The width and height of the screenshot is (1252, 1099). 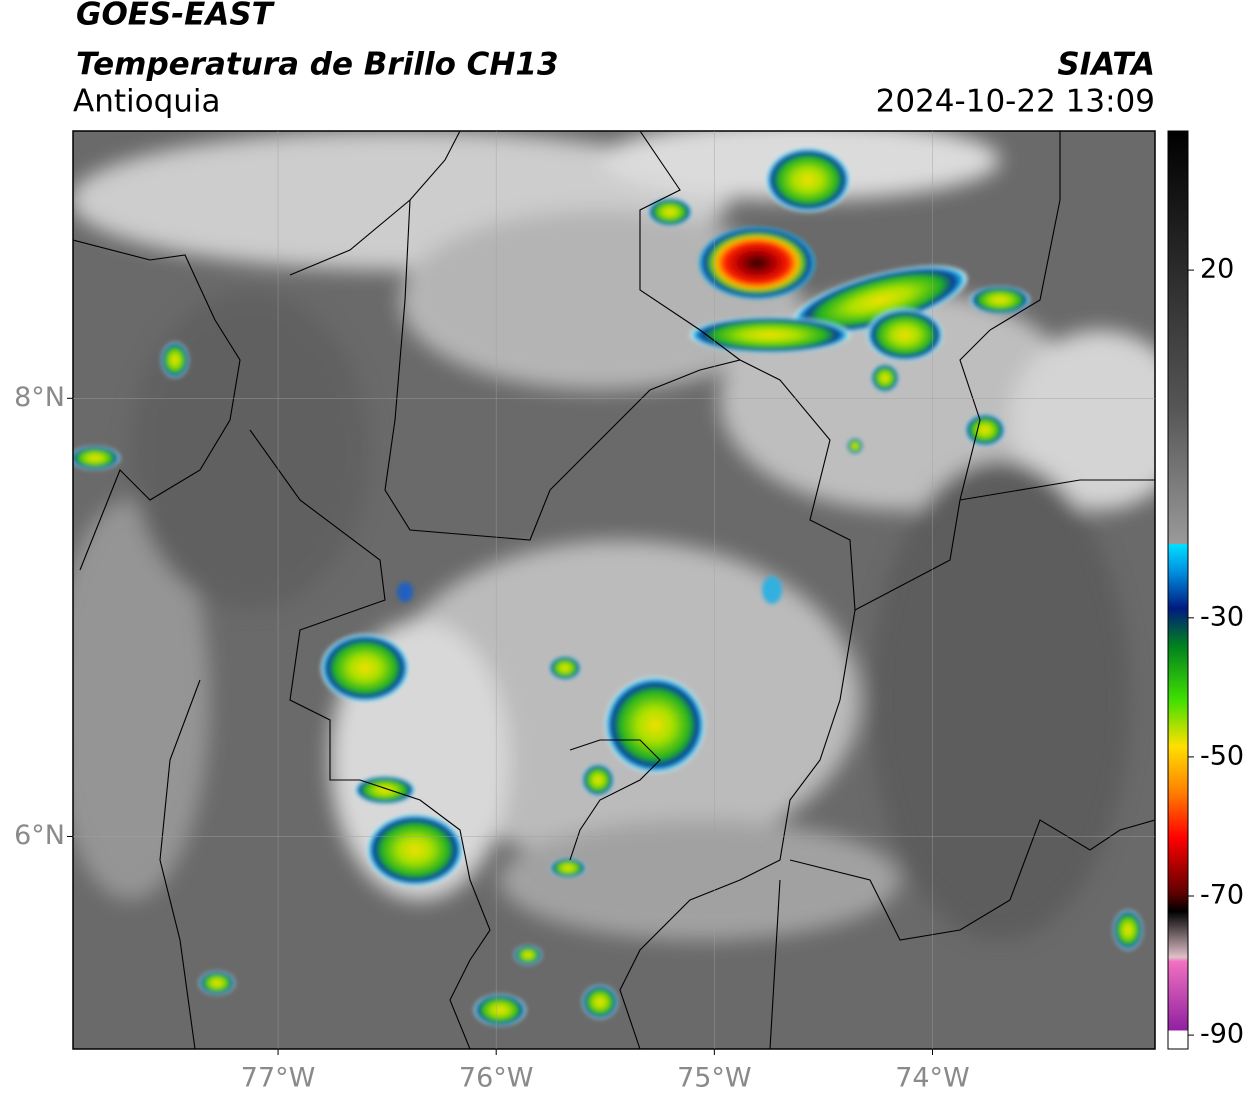 I want to click on product-title: Temperatura de Brillo CH13, so click(x=317, y=65).